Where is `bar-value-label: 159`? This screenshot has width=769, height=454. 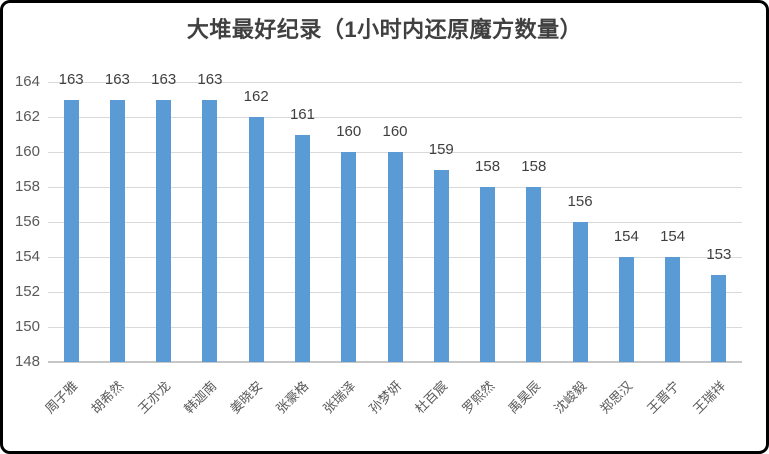
bar-value-label: 159 is located at coordinates (441, 149).